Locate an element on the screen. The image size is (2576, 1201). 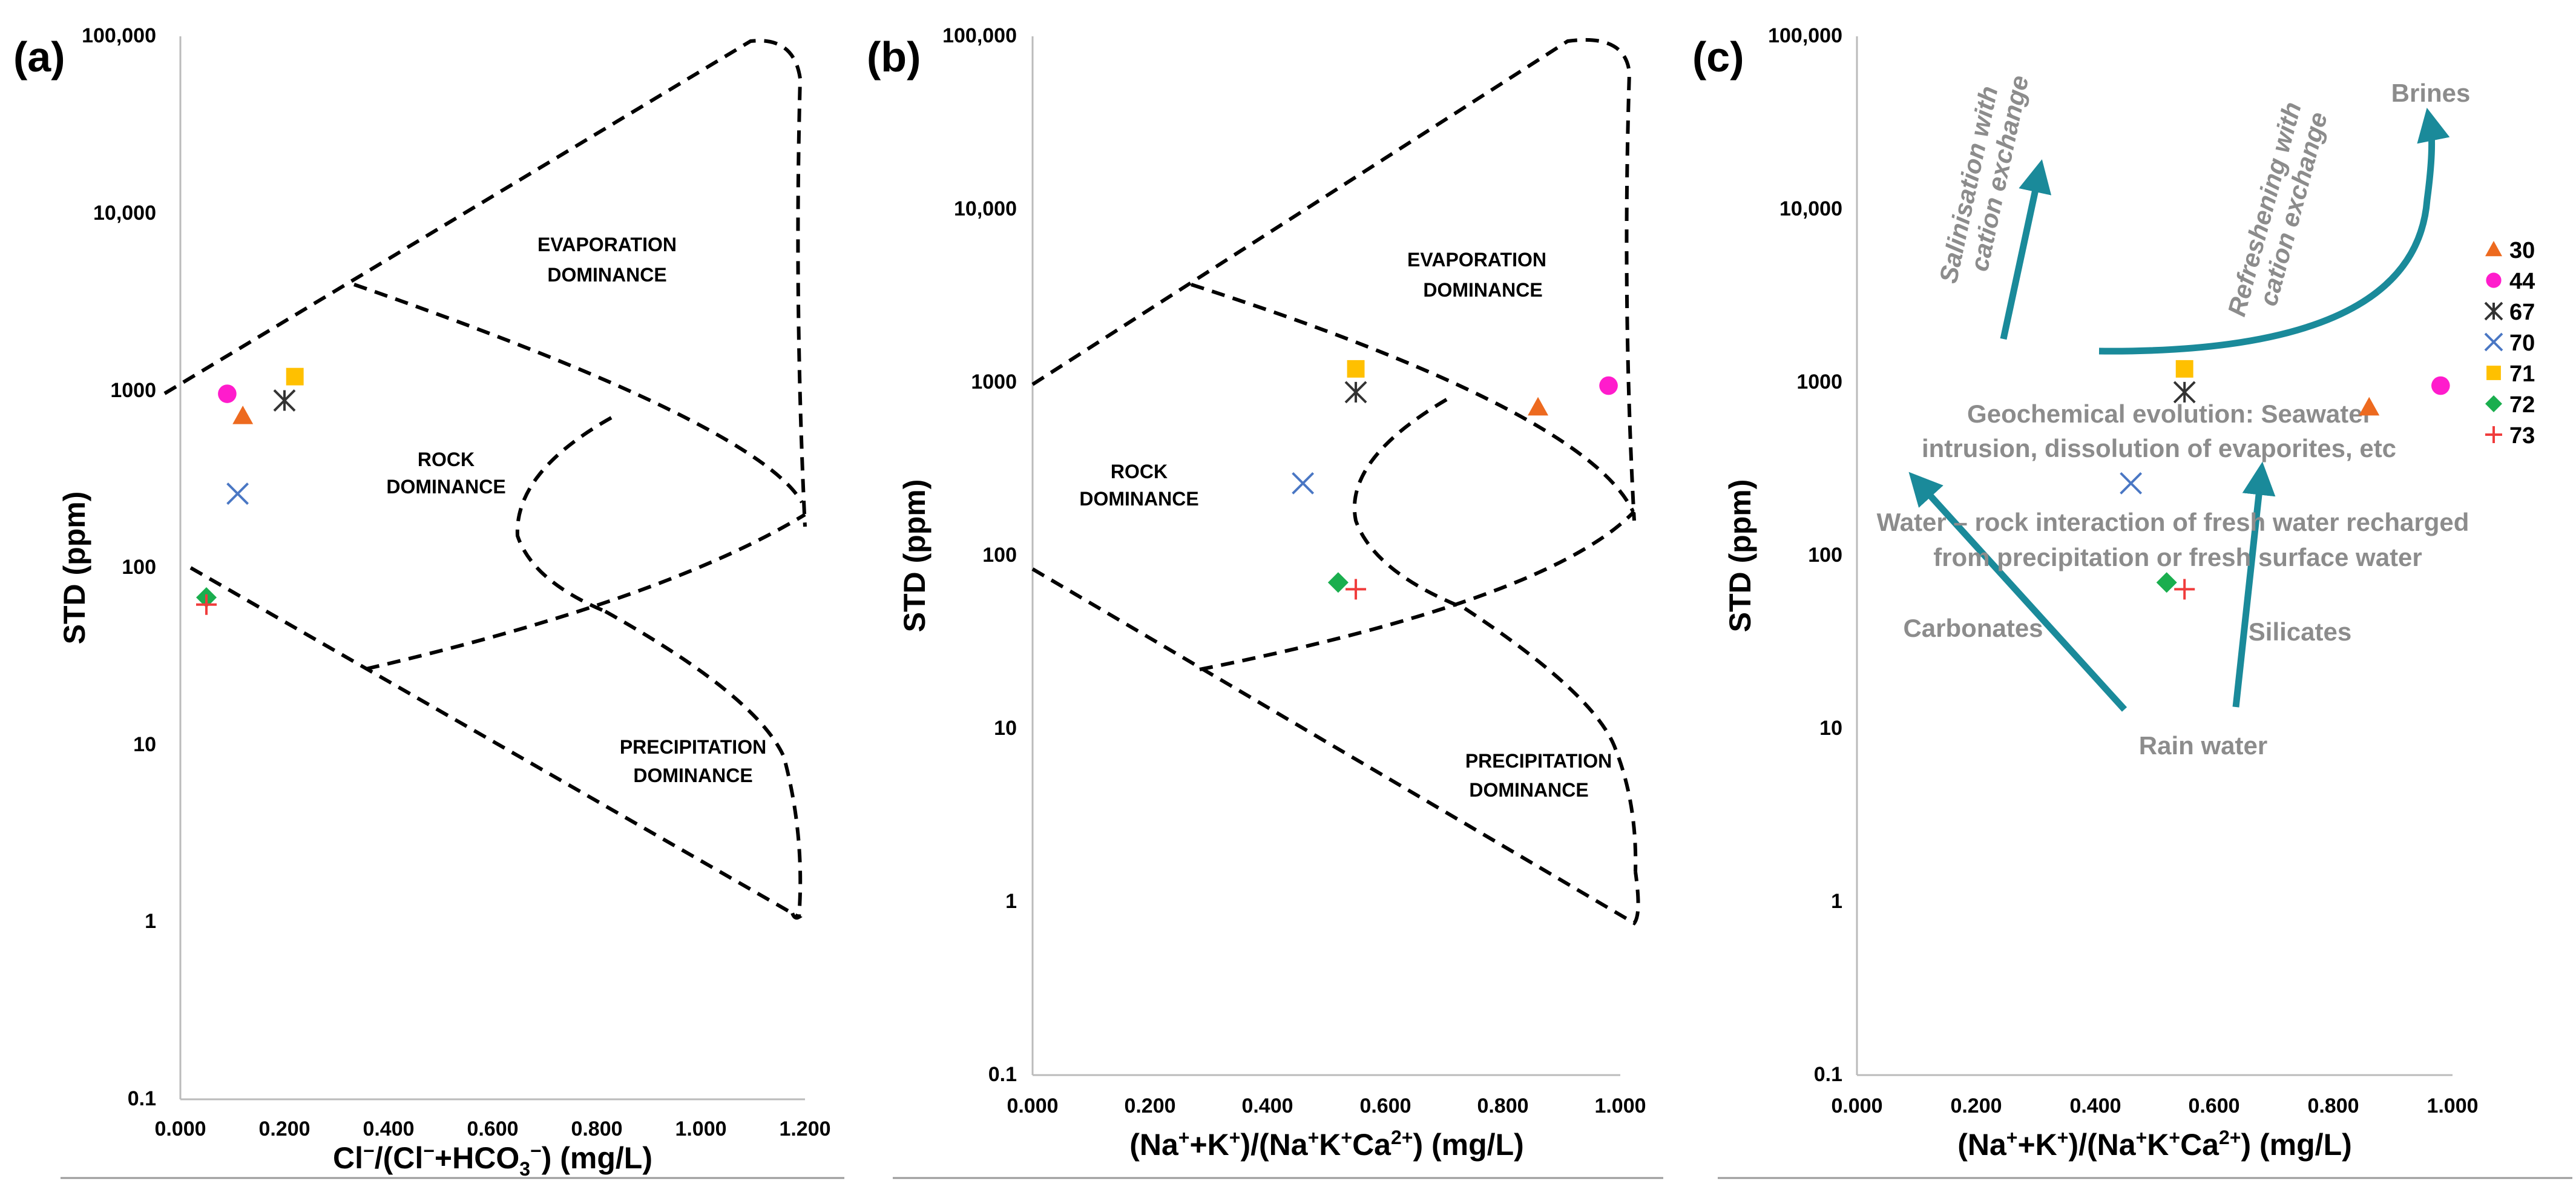
panel-c-y-axis-label: STD (ppm) is located at coordinates (1740, 556).